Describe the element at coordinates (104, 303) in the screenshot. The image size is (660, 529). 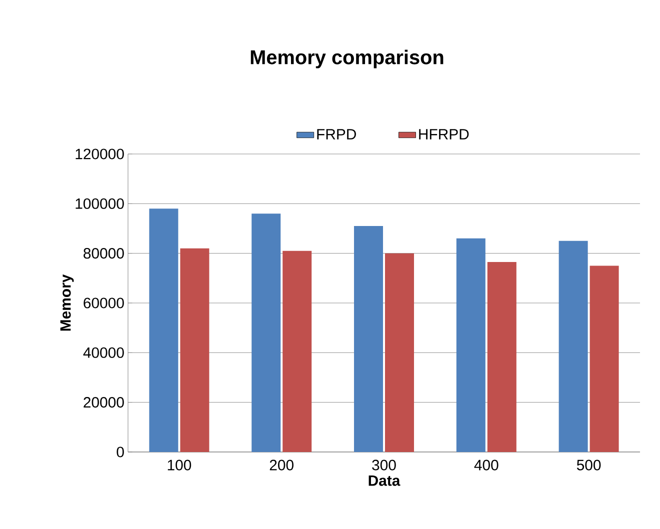
I see `y-tick-label: 60000` at that location.